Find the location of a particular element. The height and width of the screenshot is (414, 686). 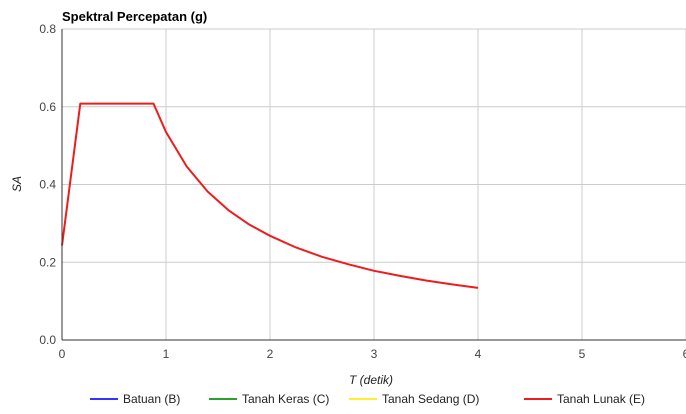

x-tick-label: 5 is located at coordinates (582, 354).